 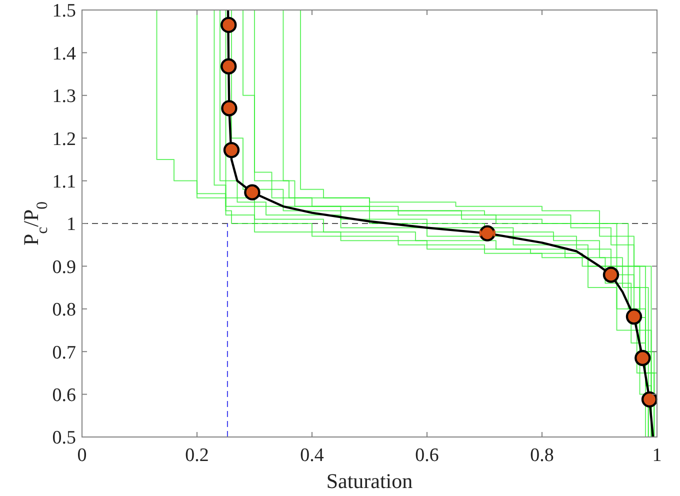 I want to click on y-tick-label: 1.4, so click(x=64, y=53).